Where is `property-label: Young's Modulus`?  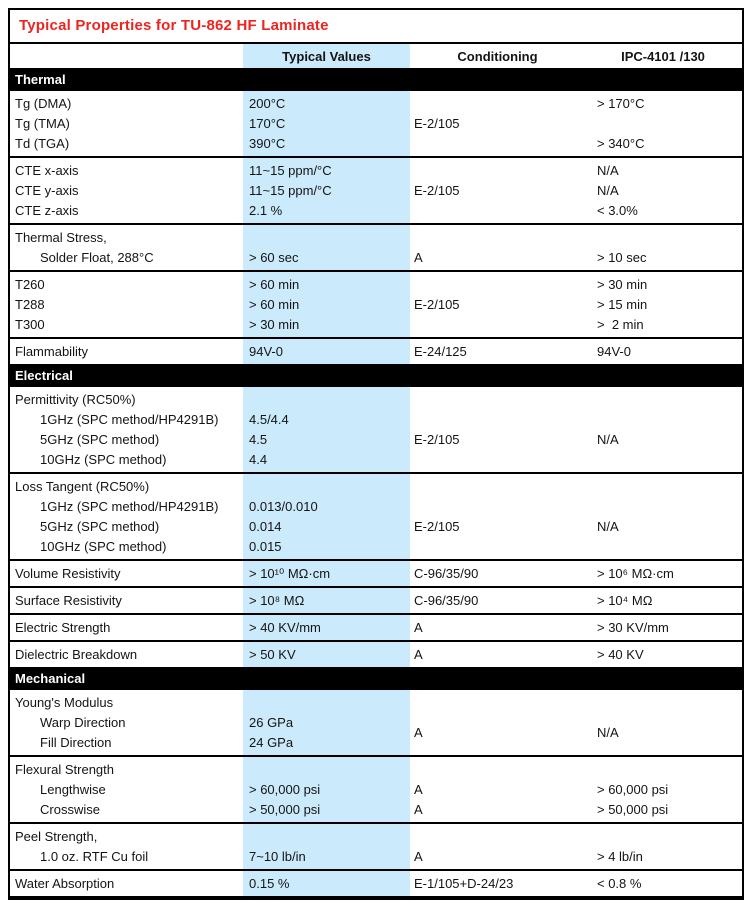
property-label: Young's Modulus is located at coordinates (64, 702).